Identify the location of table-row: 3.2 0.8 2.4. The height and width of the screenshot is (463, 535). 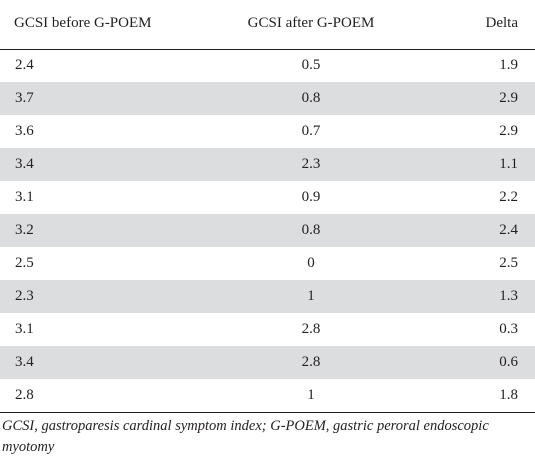
(267, 230).